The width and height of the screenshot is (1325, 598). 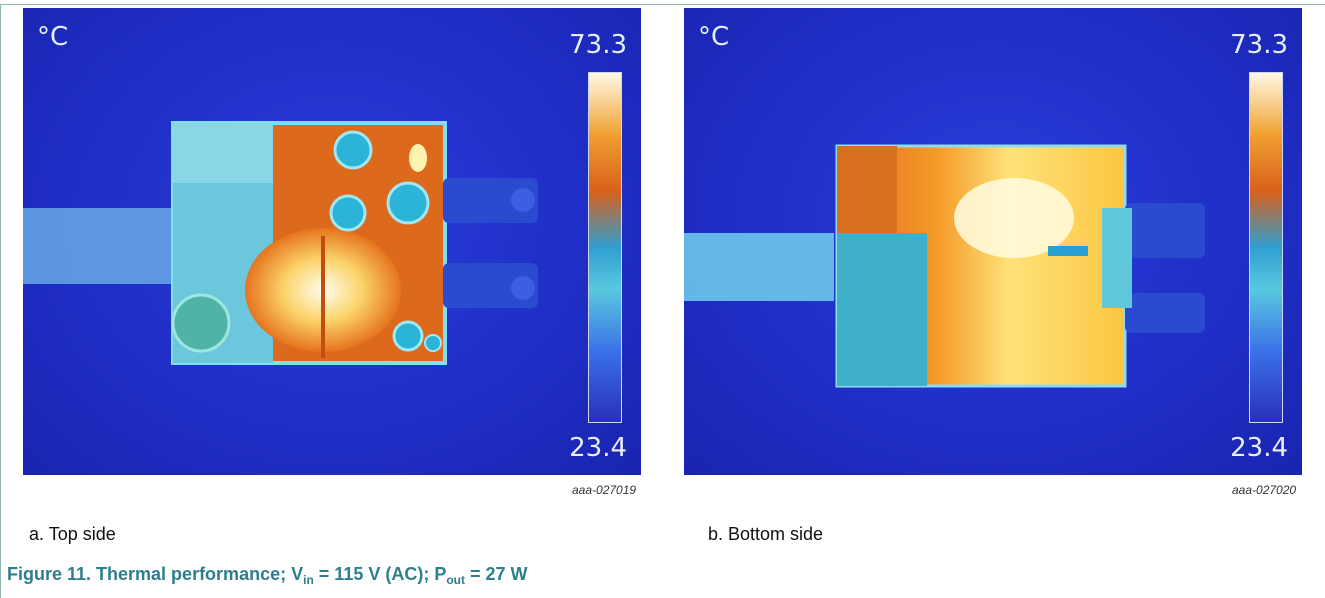 I want to click on image-id-top: aaa-027019, so click(x=604, y=490).